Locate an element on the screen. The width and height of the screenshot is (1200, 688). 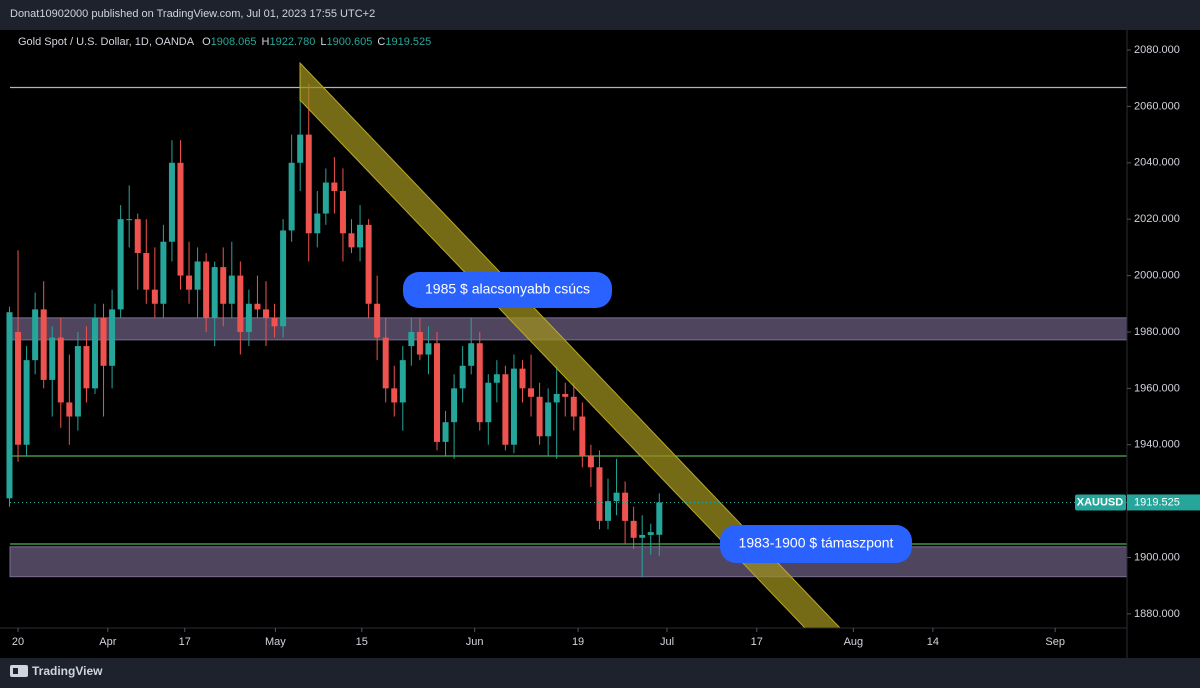
y-tick-label: 2000.000 is located at coordinates (1157, 275).